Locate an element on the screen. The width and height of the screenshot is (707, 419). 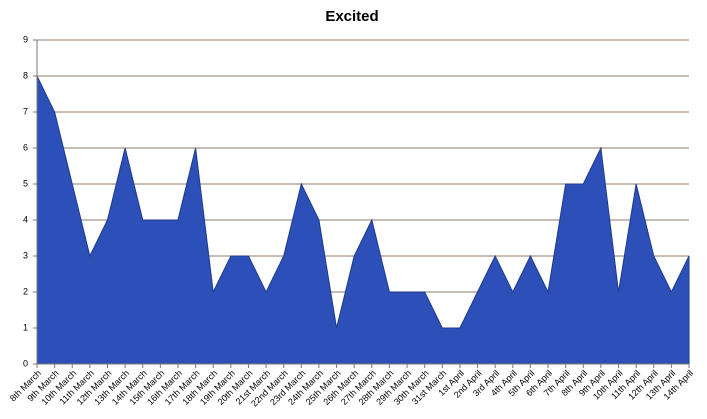
y-tick-label: 4 is located at coordinates (25, 219).